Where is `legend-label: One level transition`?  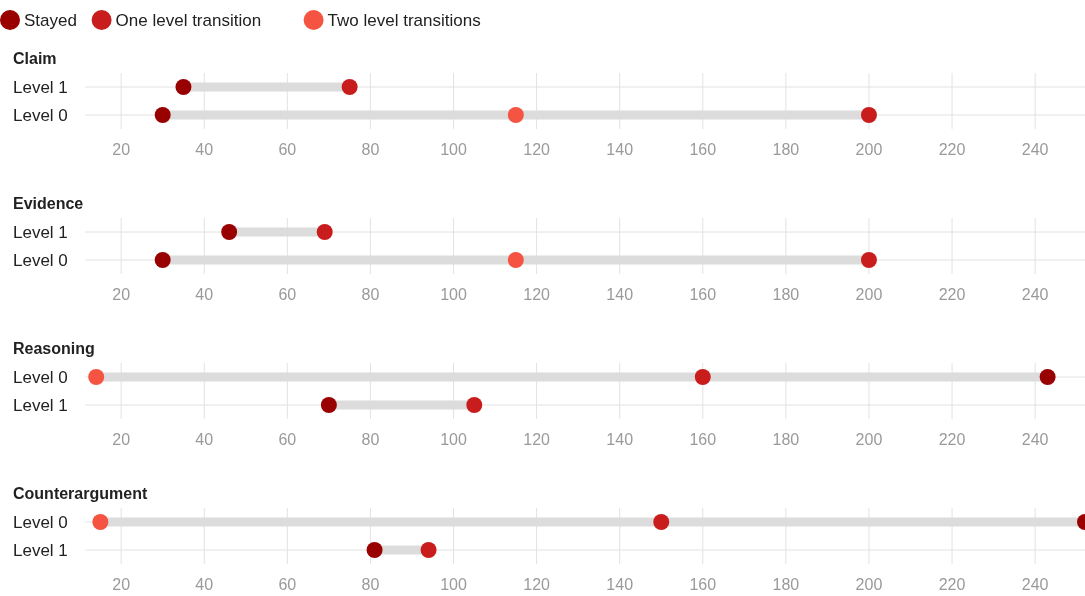
legend-label: One level transition is located at coordinates (188, 20).